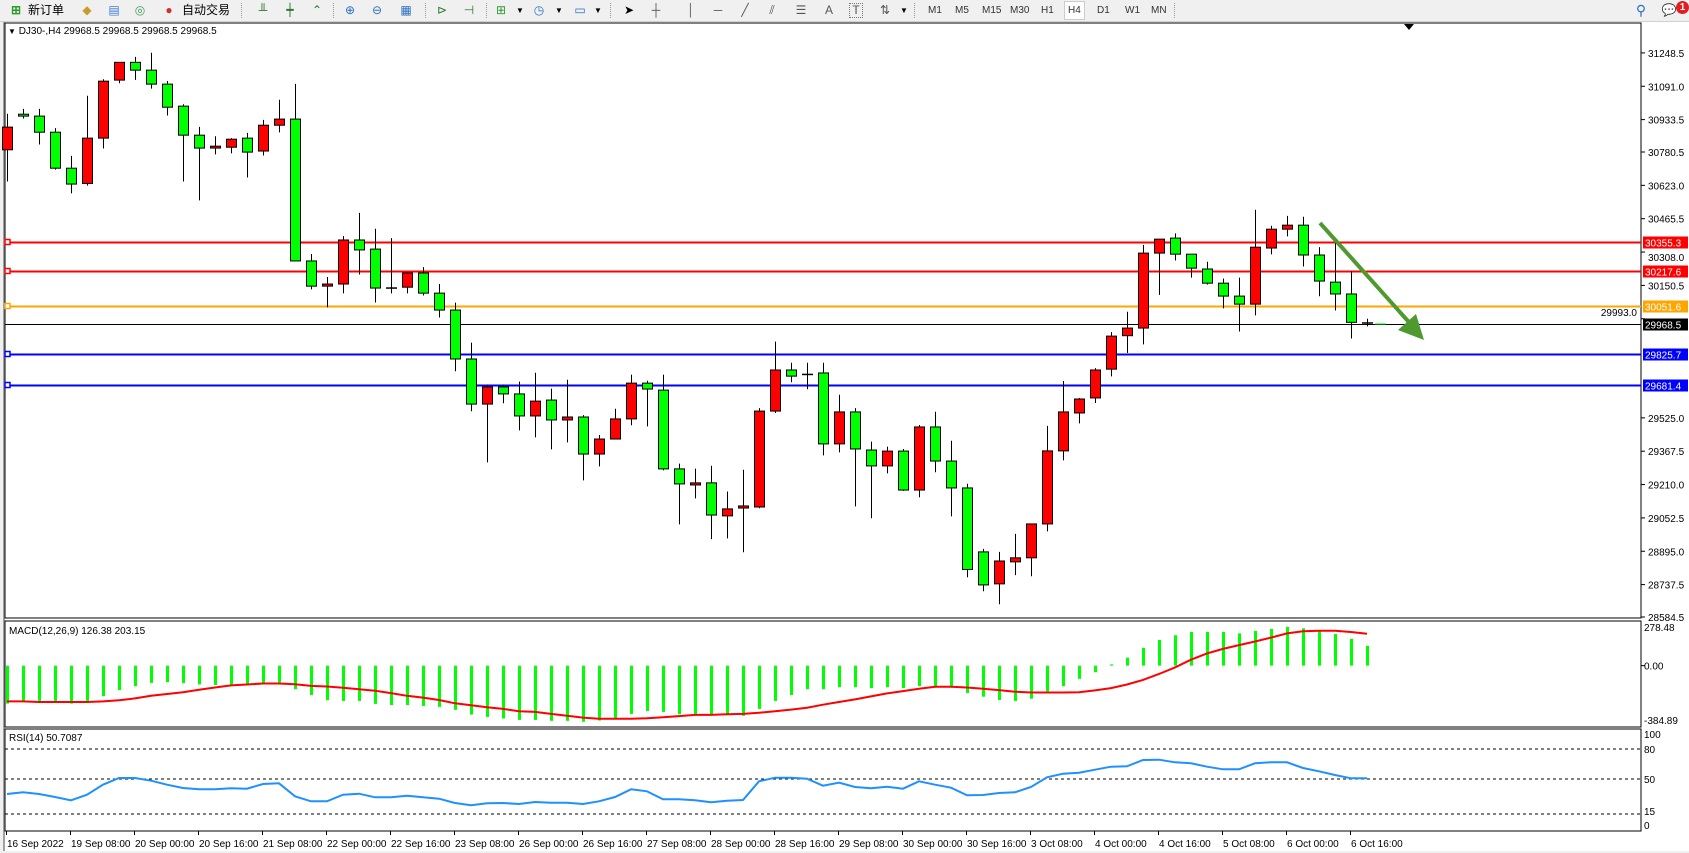 The height and width of the screenshot is (853, 1689). What do you see at coordinates (406, 10) in the screenshot?
I see `tile-windows-icon: ▦` at bounding box center [406, 10].